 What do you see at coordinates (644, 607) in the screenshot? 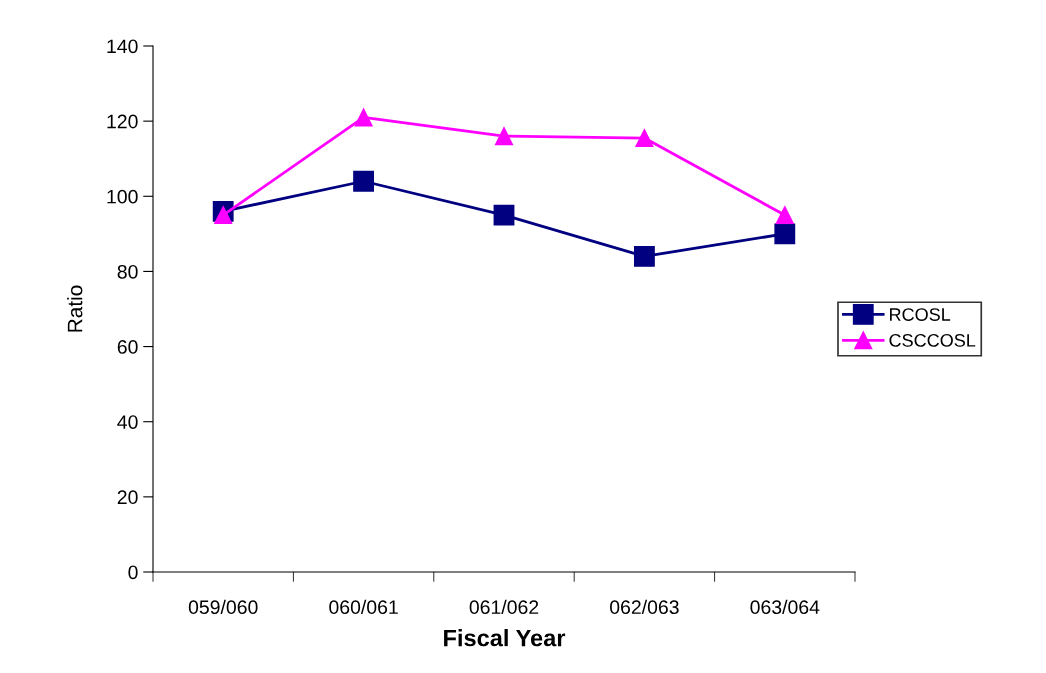
I see `x-tick-label: 062/063` at bounding box center [644, 607].